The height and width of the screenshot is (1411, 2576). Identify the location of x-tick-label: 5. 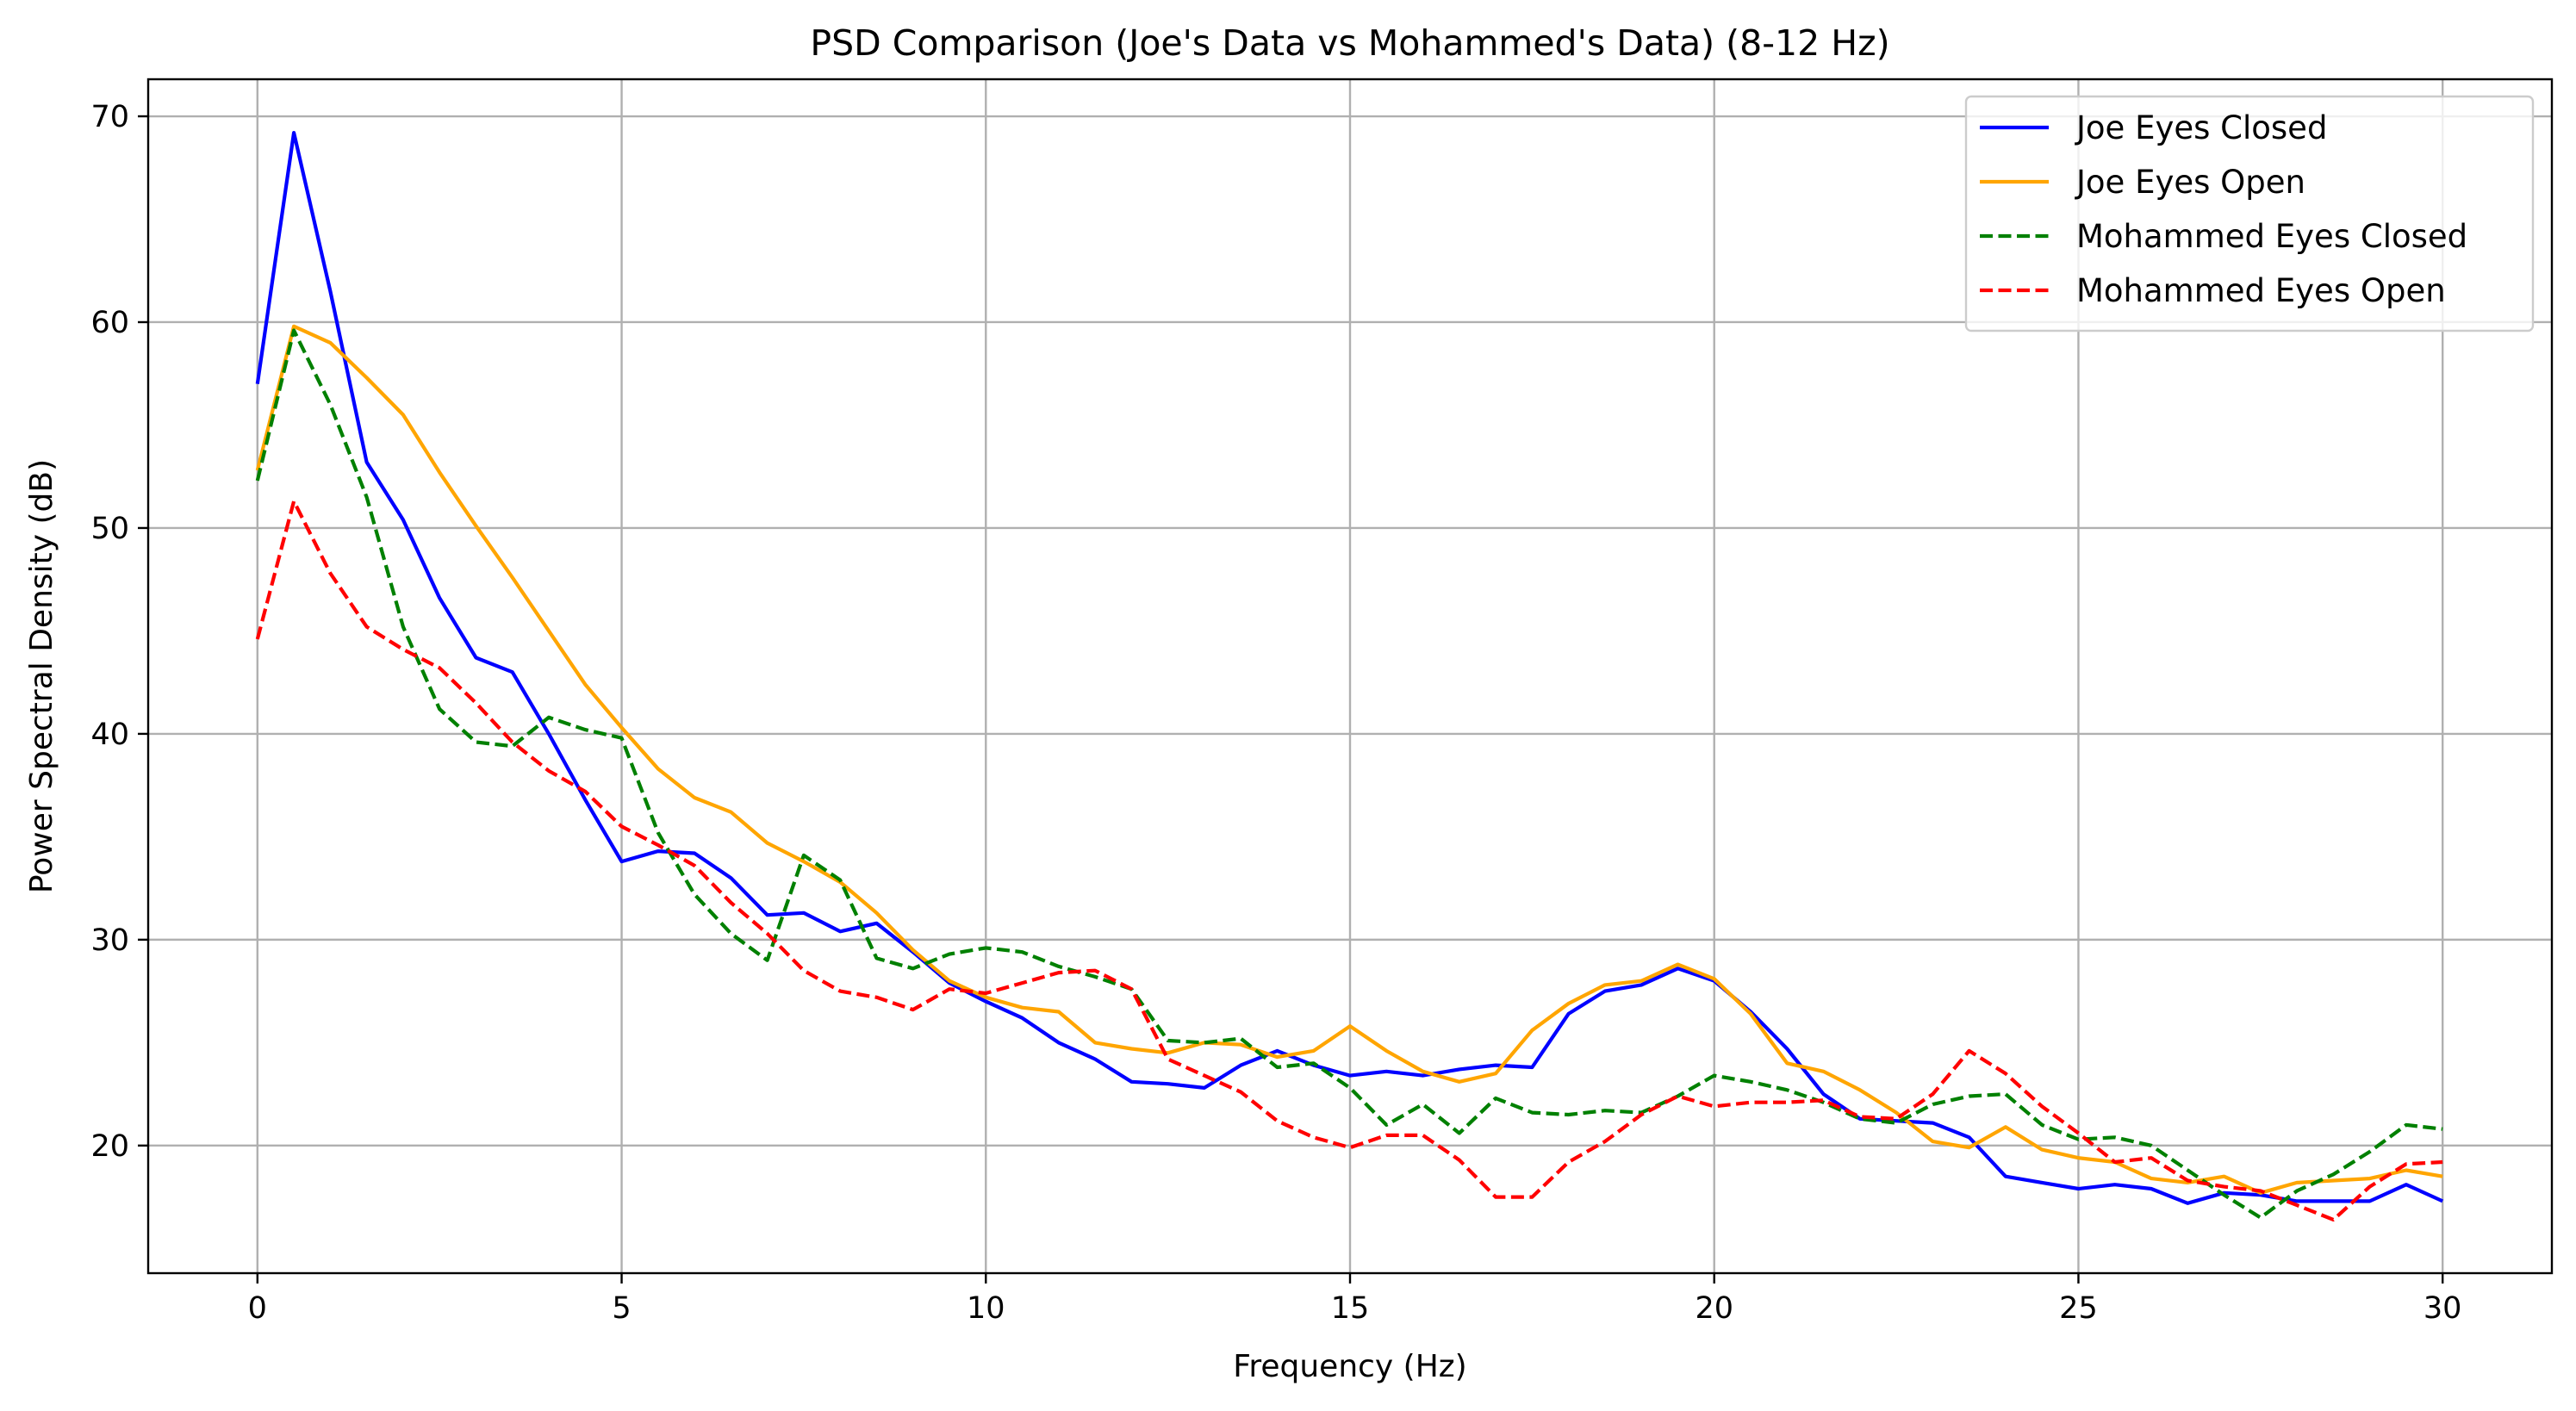
(622, 1308).